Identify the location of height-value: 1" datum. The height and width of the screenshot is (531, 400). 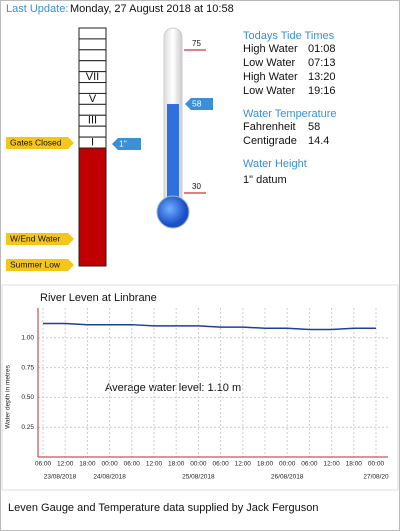
(265, 180).